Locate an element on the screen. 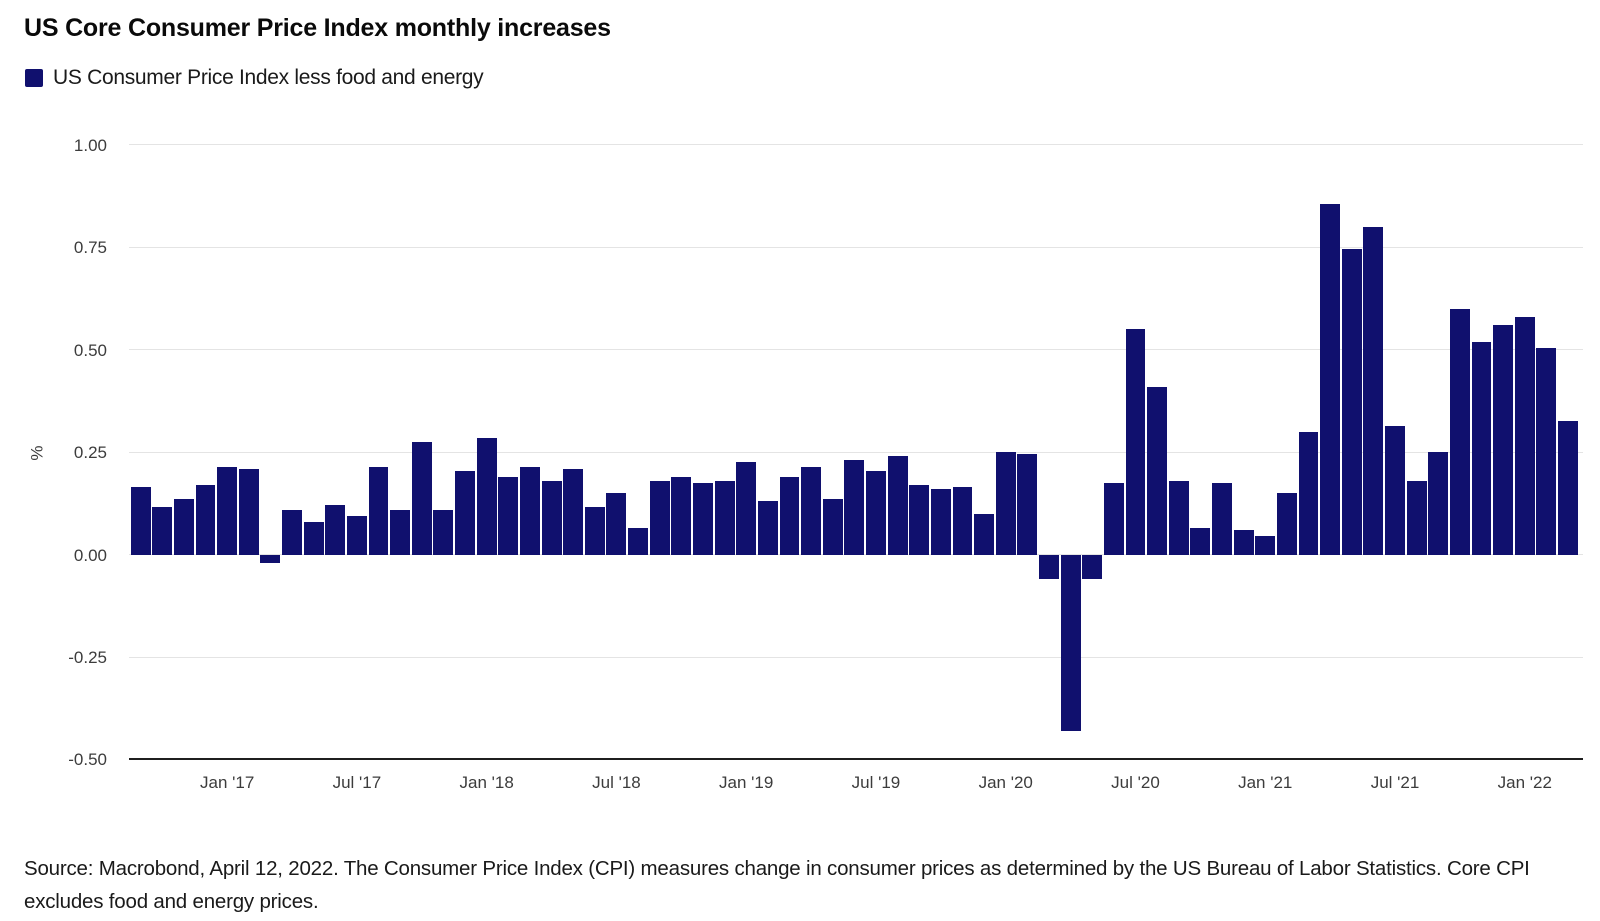 This screenshot has height=921, width=1600. x-tick-label: Jul '19 is located at coordinates (876, 782).